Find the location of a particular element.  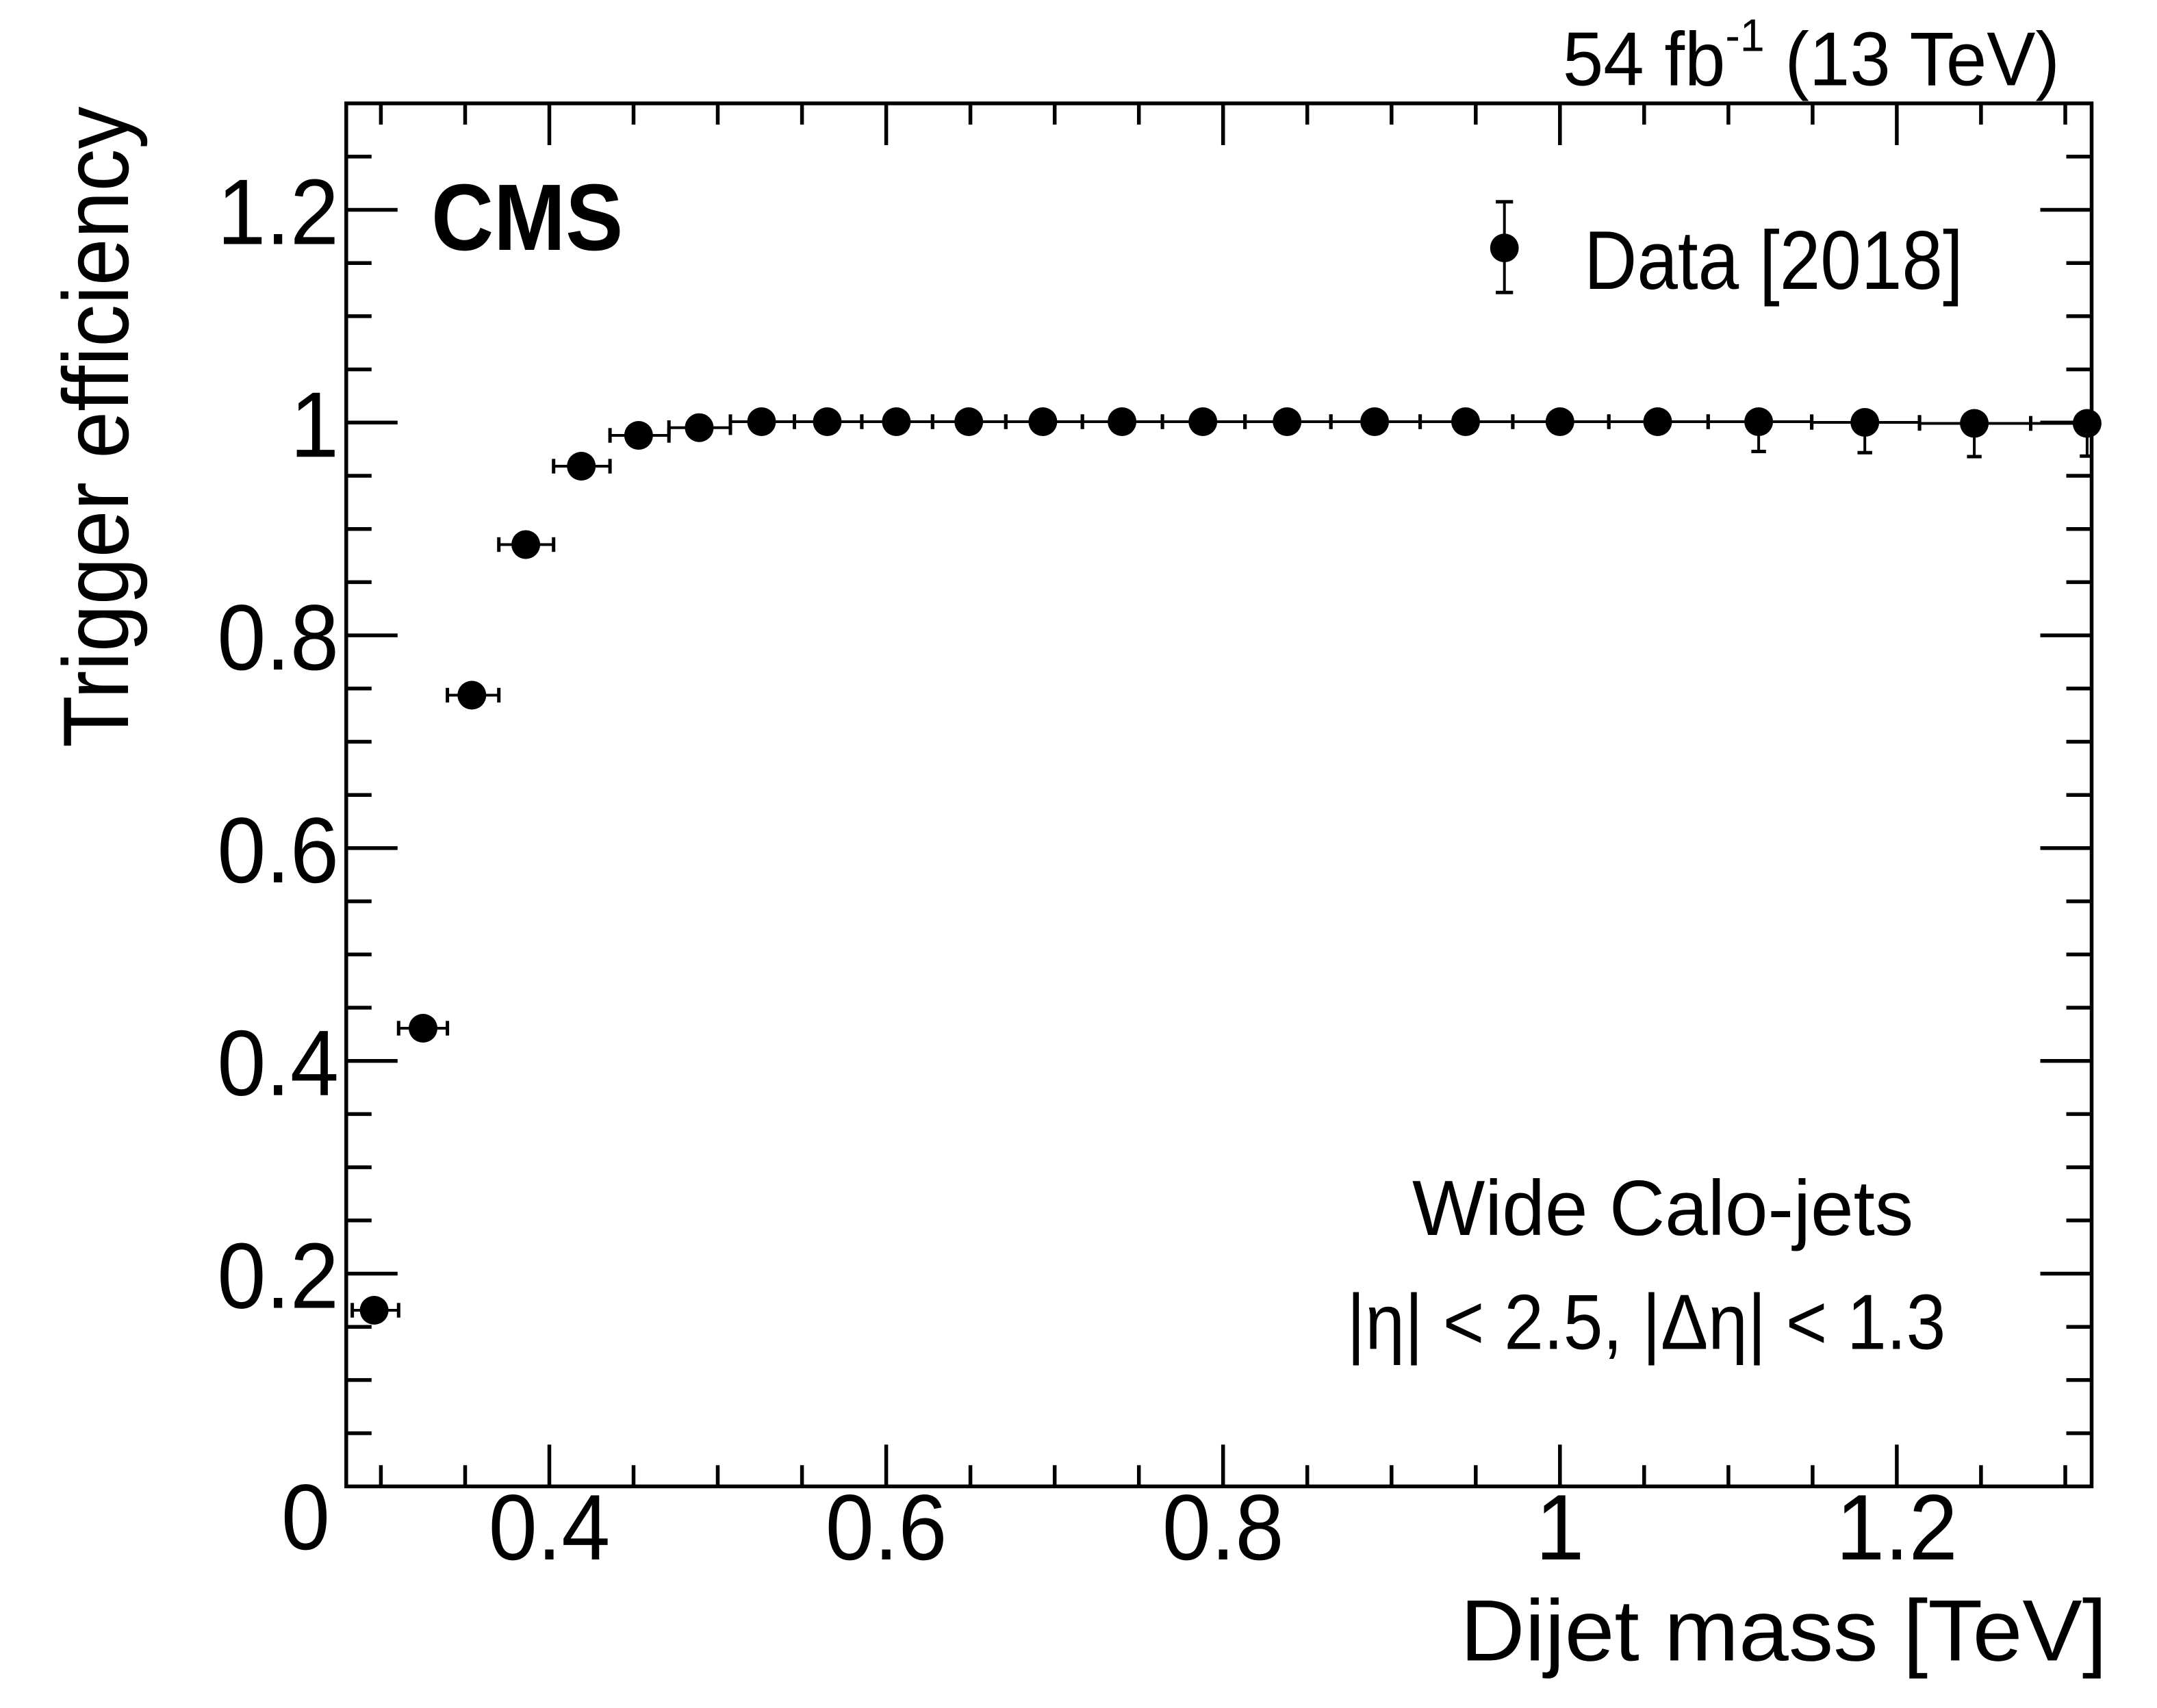

svg-text: Wide Calo-jets is located at coordinates (1662, 1209).